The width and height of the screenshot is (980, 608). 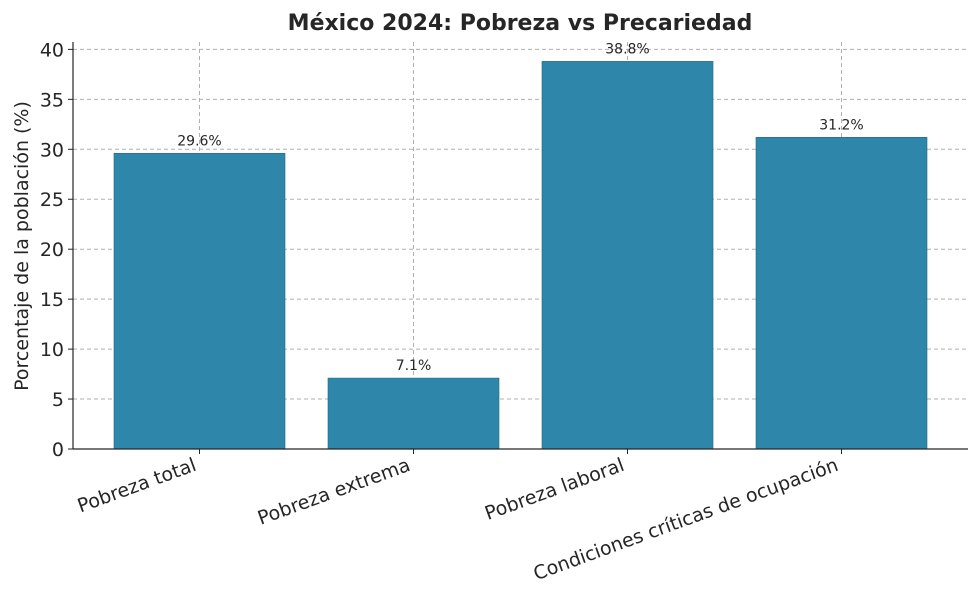 What do you see at coordinates (554, 489) in the screenshot?
I see `x-tick-label: Pobreza laboral` at bounding box center [554, 489].